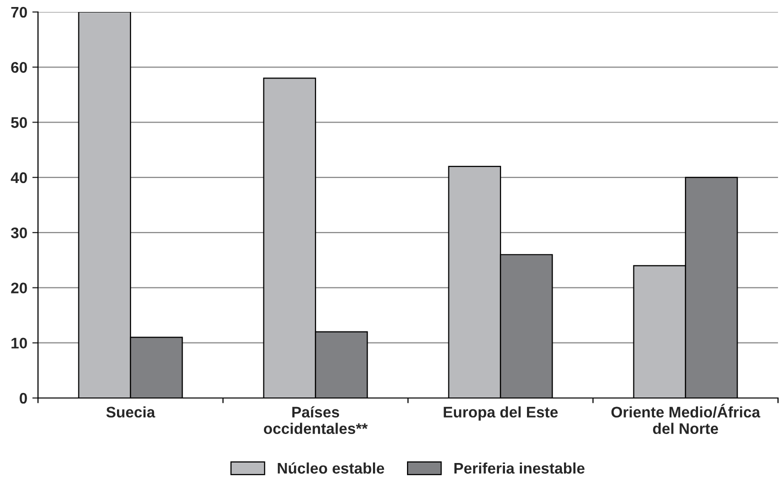  I want to click on x-tick-label: Europa del Este, so click(501, 413).